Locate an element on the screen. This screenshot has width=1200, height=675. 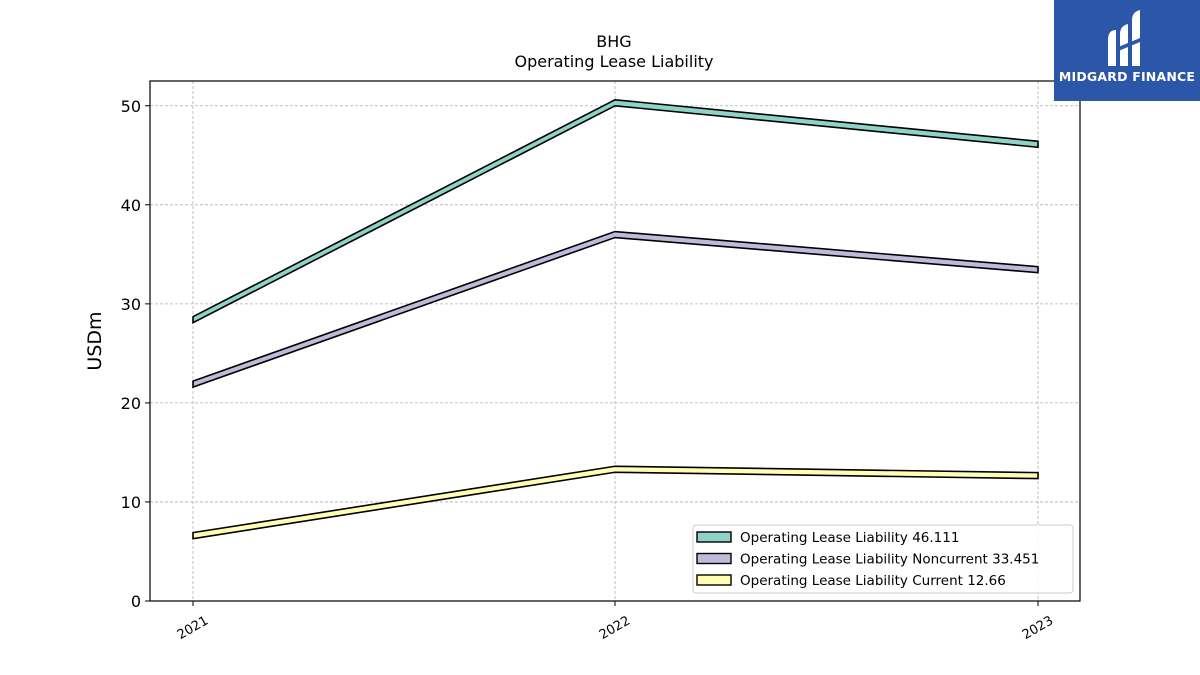
chart-subtitle: Operating Lease Liability is located at coordinates (613, 61).